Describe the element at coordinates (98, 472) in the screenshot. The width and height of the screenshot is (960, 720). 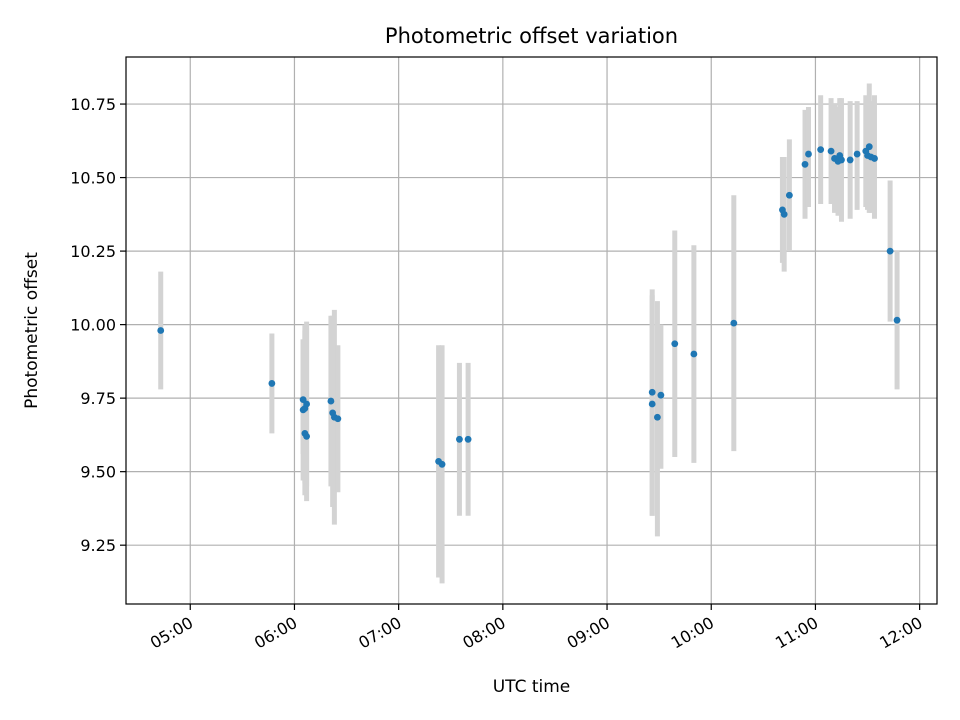
I see `y-tick-label: 9.50` at that location.